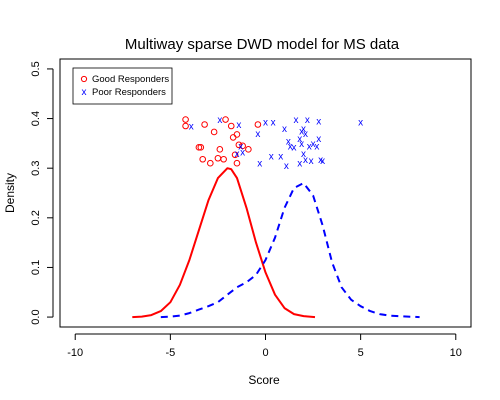 The image size is (500, 400). Describe the element at coordinates (84, 79) in the screenshot. I see `legend-marker-good-responders` at that location.